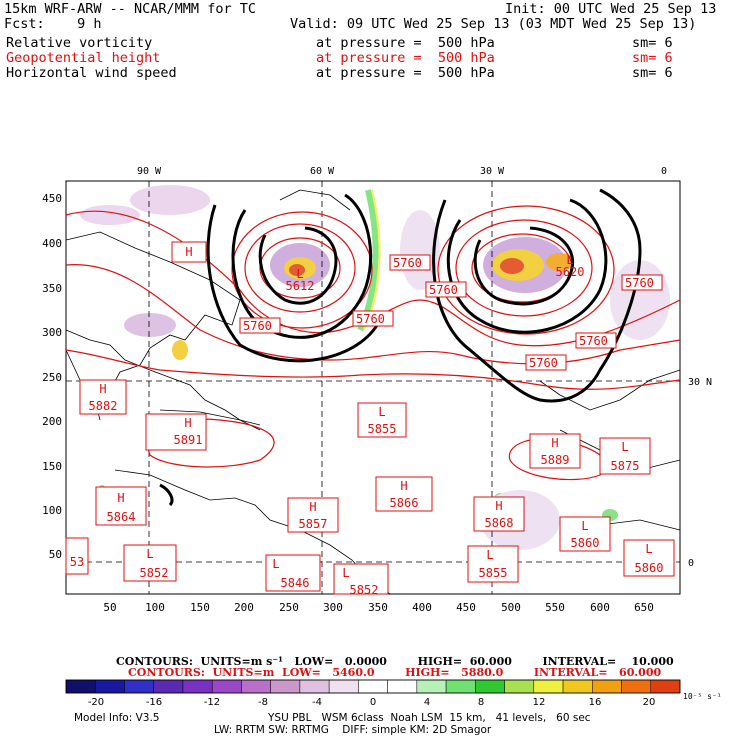 The width and height of the screenshot is (740, 740). What do you see at coordinates (664, 171) in the screenshot?
I see `lon-label: 0` at bounding box center [664, 171].